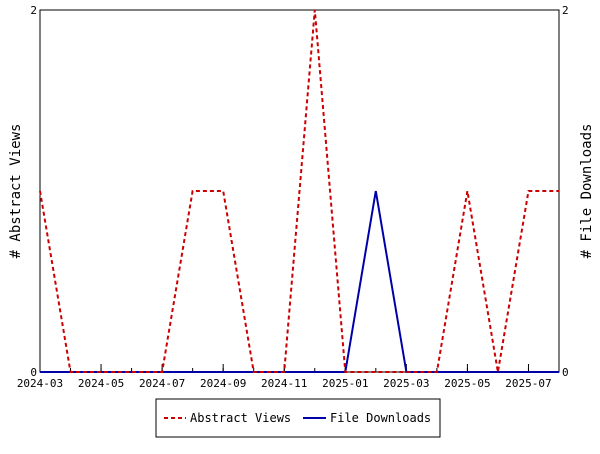 The image size is (600, 454). What do you see at coordinates (101, 383) in the screenshot?
I see `x-tick-label: 2024-05` at bounding box center [101, 383].